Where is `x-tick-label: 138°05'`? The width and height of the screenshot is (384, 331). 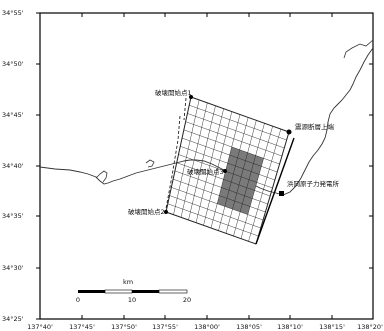
x-tick-label: 138°05' is located at coordinates (249, 327).